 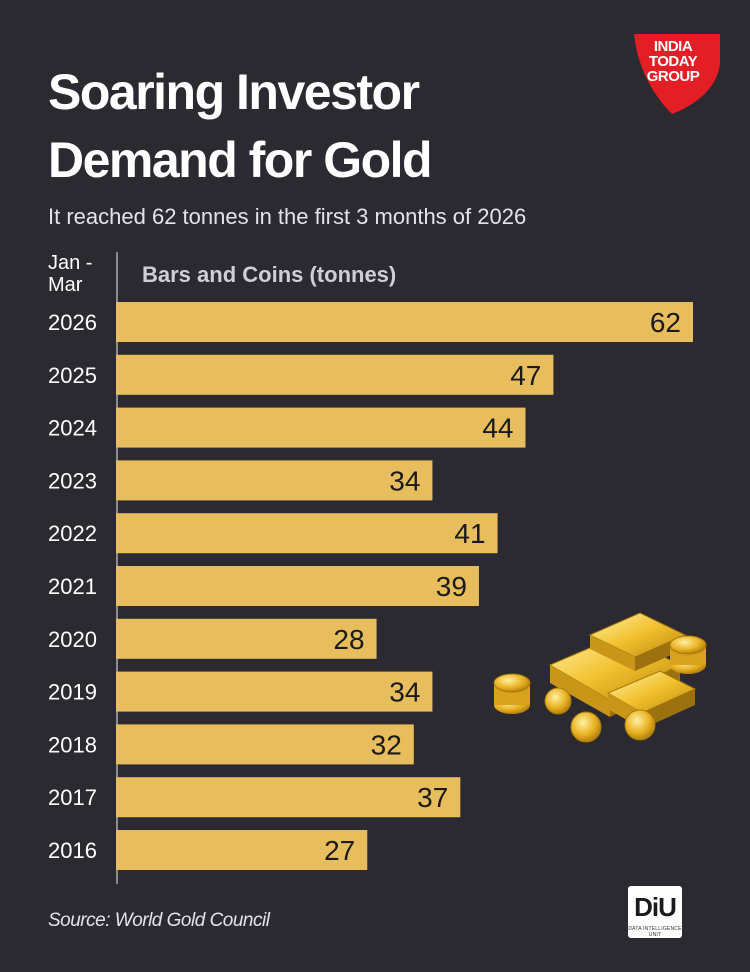 What do you see at coordinates (404, 692) in the screenshot?
I see `value-label-2019: 34` at bounding box center [404, 692].